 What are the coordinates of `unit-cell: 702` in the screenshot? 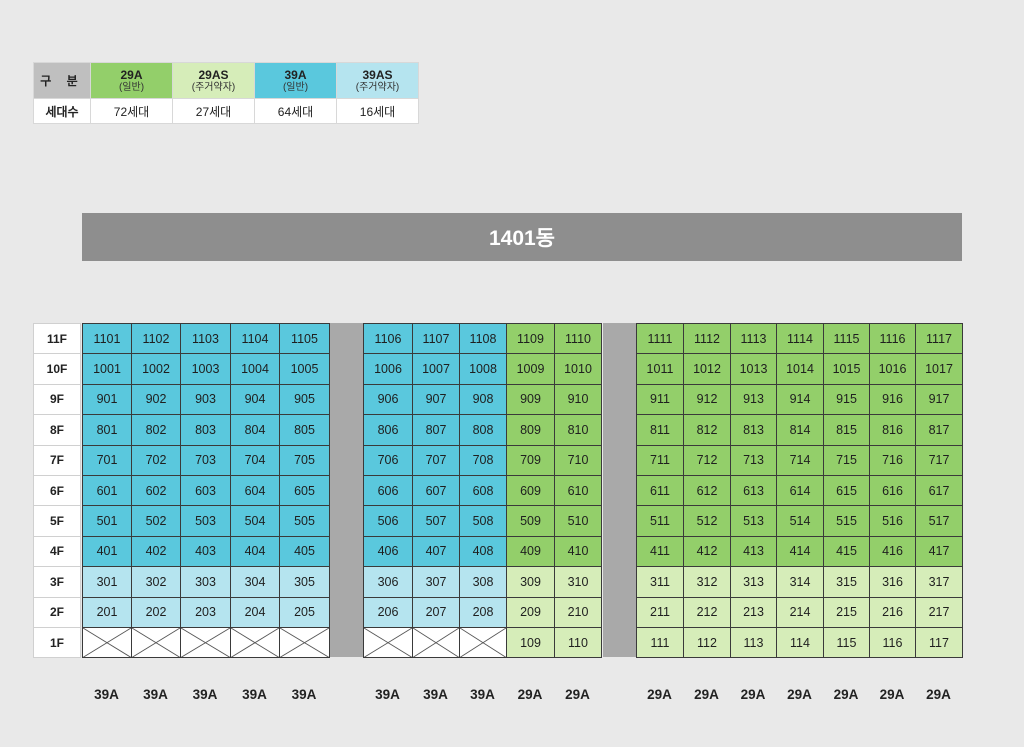 It's located at (156, 460).